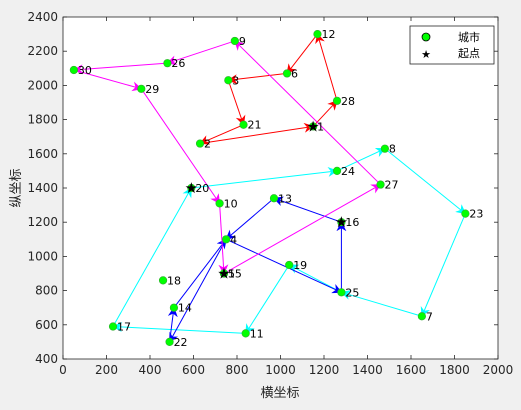 The image size is (521, 410). Describe the element at coordinates (42, 154) in the screenshot. I see `y-tick-label: 1600` at that location.